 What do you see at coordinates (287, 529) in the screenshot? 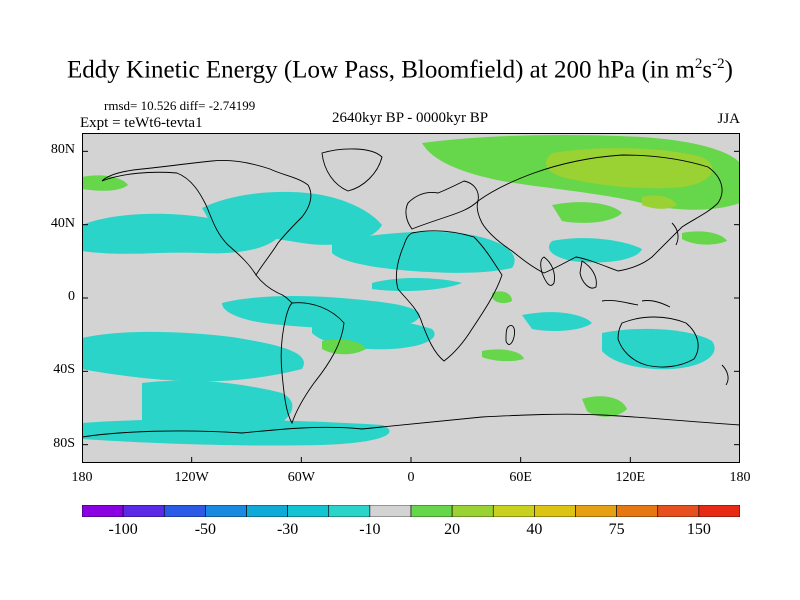
I see `colorbar-label: -30` at bounding box center [287, 529].